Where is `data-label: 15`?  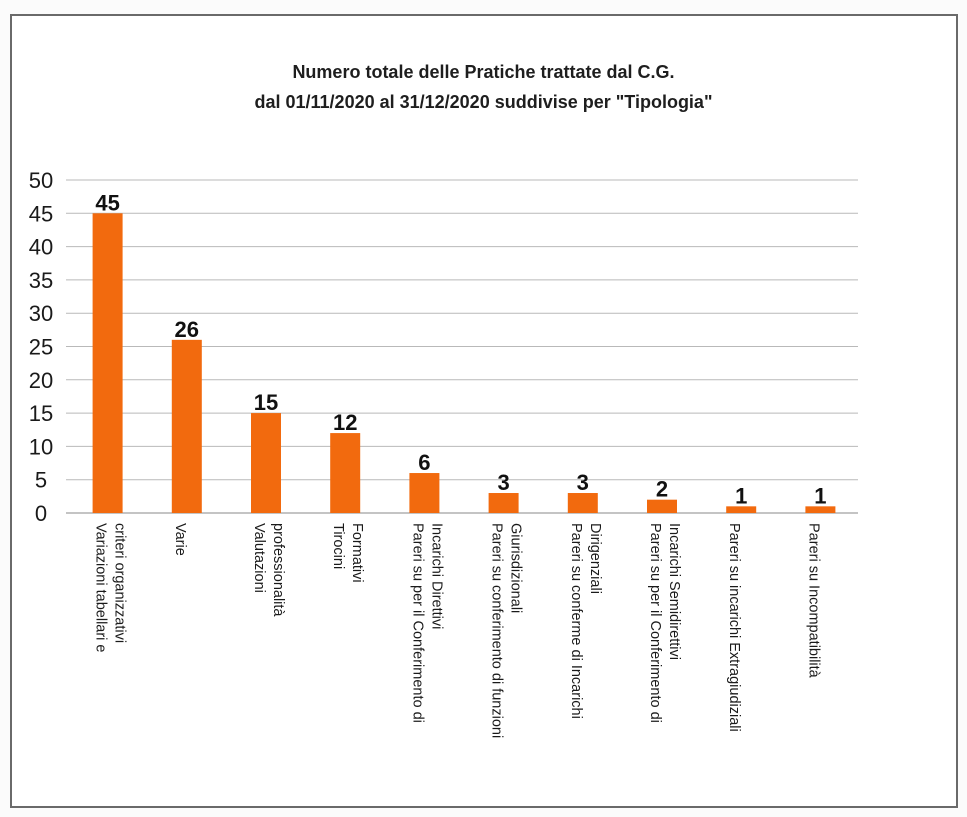
data-label: 15 is located at coordinates (266, 402).